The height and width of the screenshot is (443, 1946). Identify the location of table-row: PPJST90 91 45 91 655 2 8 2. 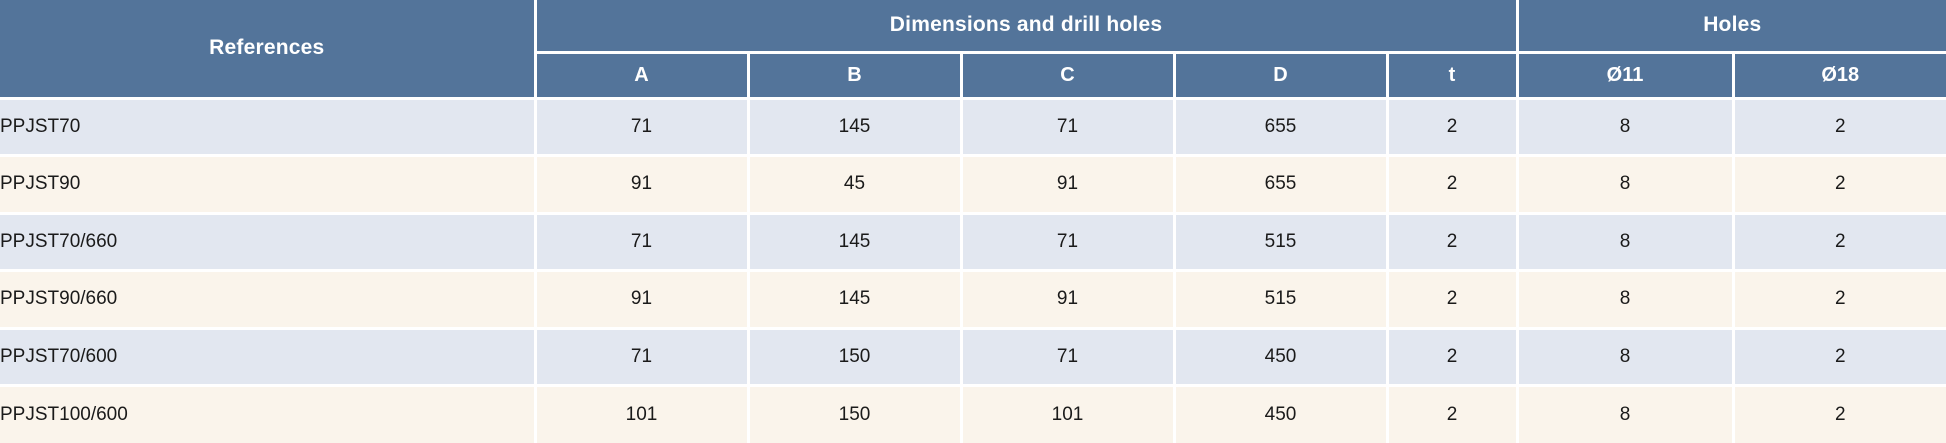
(973, 184).